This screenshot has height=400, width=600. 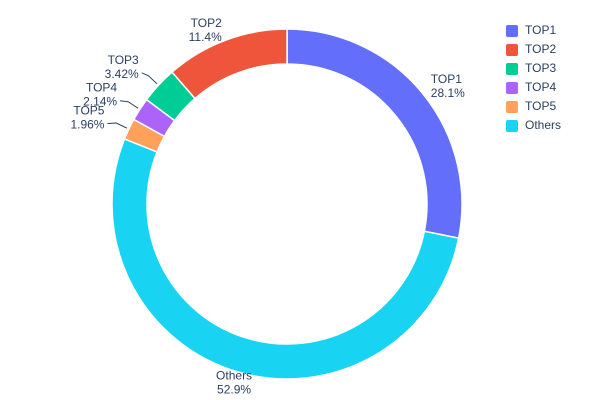 I want to click on legend-item-top5: TOP5, so click(x=533, y=106).